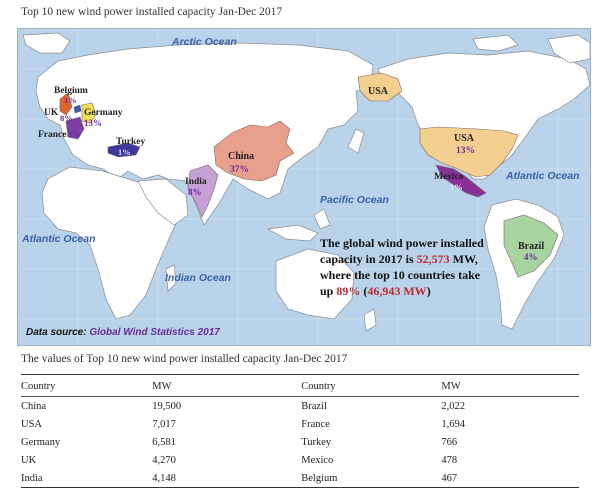  What do you see at coordinates (218, 385) in the screenshot?
I see `header-mw-1: MW` at bounding box center [218, 385].